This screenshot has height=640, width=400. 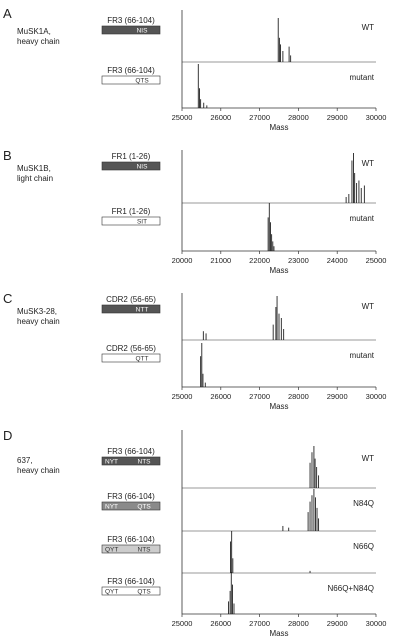 What do you see at coordinates (298, 260) in the screenshot?
I see `x-tick-label: 23000` at bounding box center [298, 260].